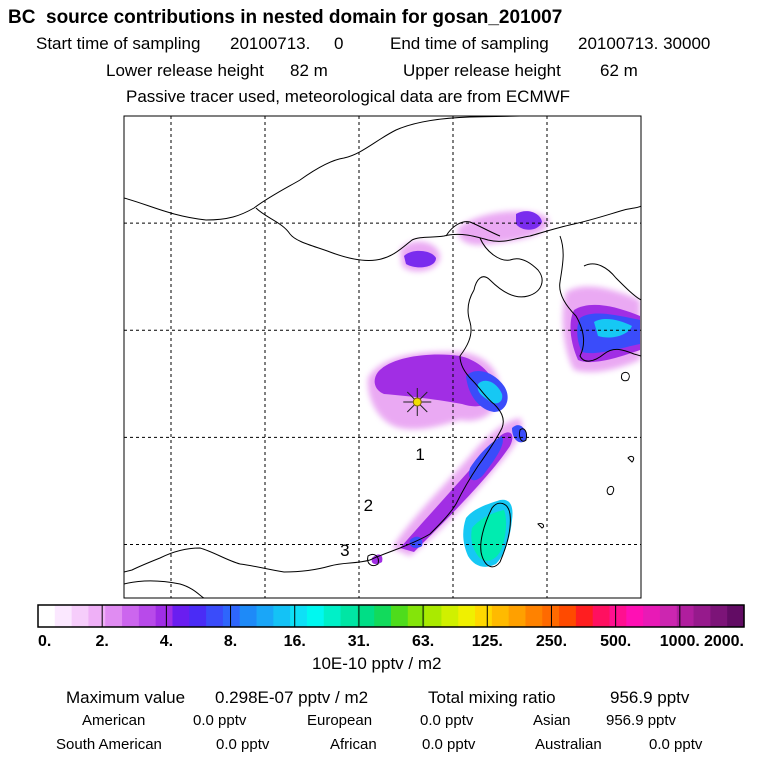 The height and width of the screenshot is (768, 768). I want to click on colorbar-tick-label-11: 2000., so click(724, 641).